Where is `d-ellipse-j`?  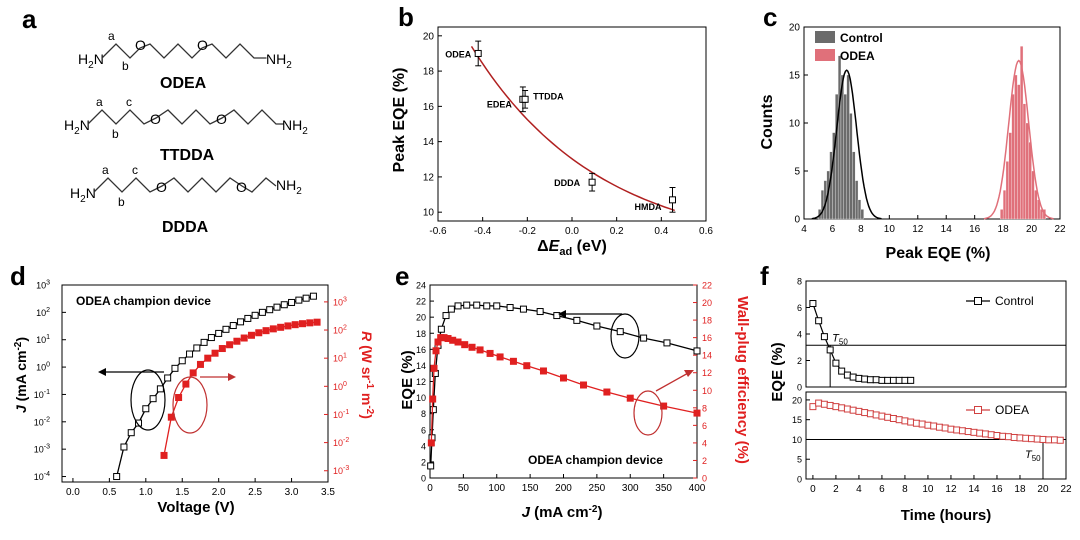 d-ellipse-j is located at coordinates (148, 400).